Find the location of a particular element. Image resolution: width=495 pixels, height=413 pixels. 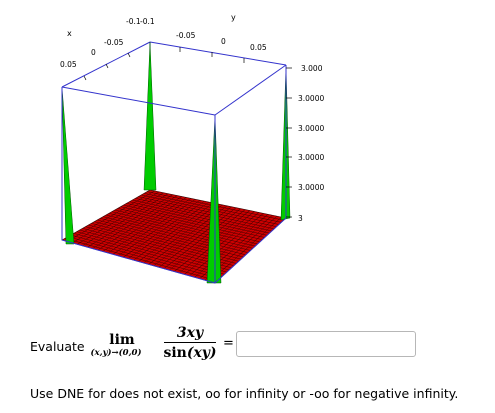

z-tick-label: 3 is located at coordinates (300, 218).